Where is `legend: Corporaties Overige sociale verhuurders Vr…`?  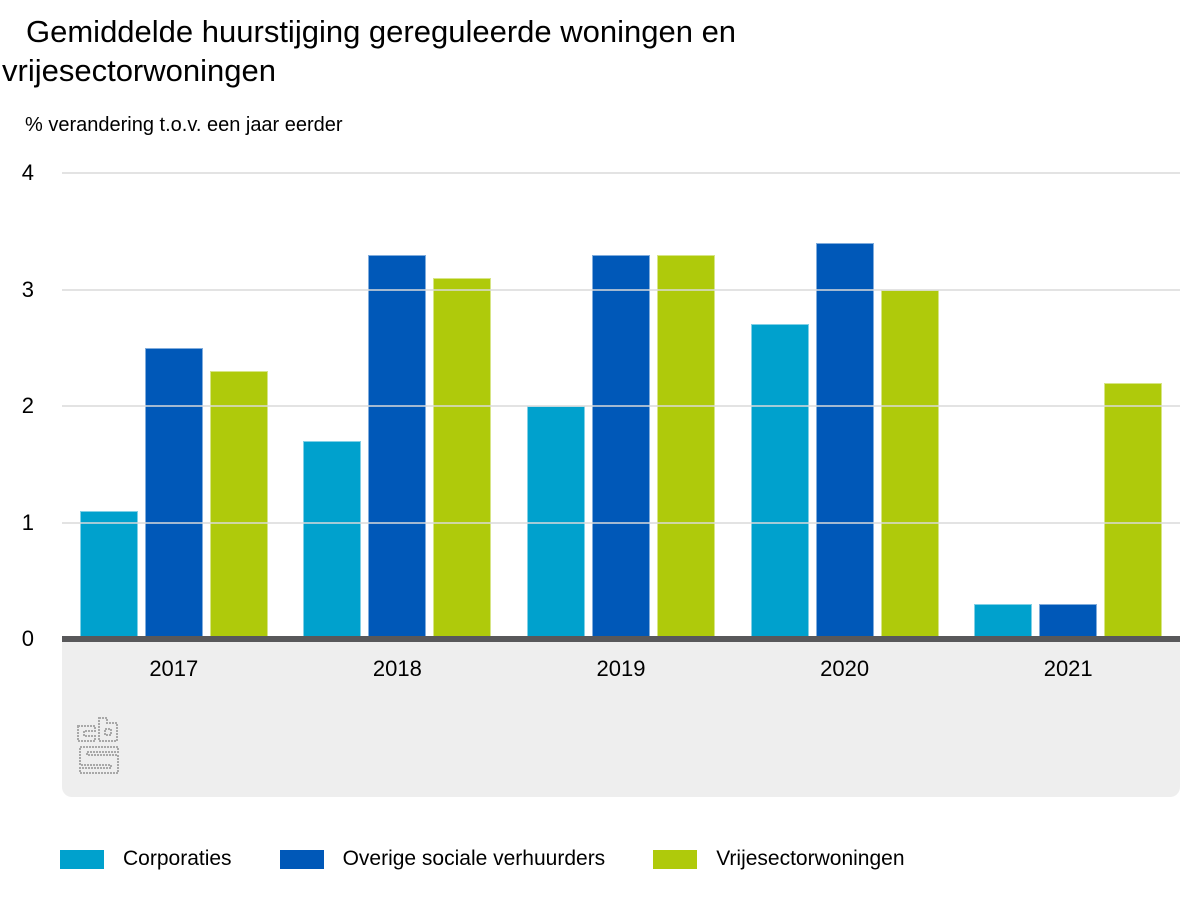 legend: Corporaties Overige sociale verhuurders Vr… is located at coordinates (482, 859).